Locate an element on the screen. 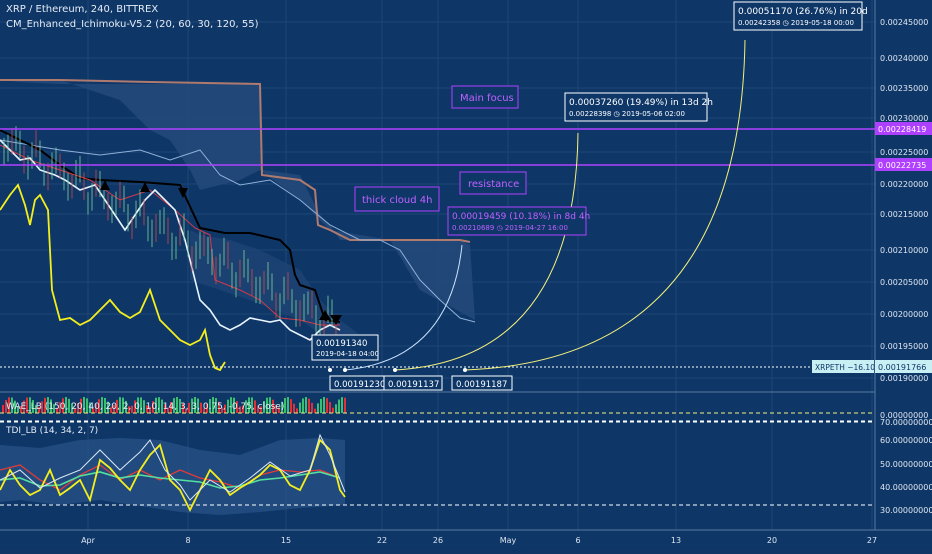 The height and width of the screenshot is (554, 932). x-tick-label: 26 is located at coordinates (438, 540).